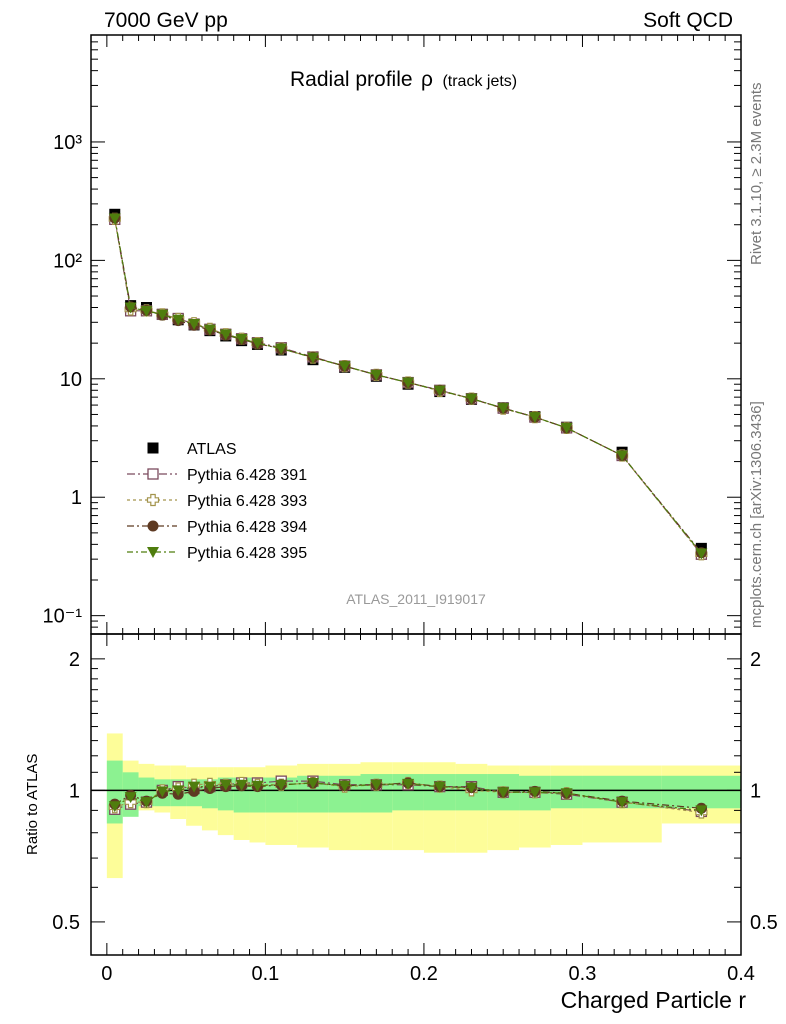 Image resolution: width=786 pixels, height=1024 pixels. I want to click on main-y-tick-label: 10³, so click(67, 143).